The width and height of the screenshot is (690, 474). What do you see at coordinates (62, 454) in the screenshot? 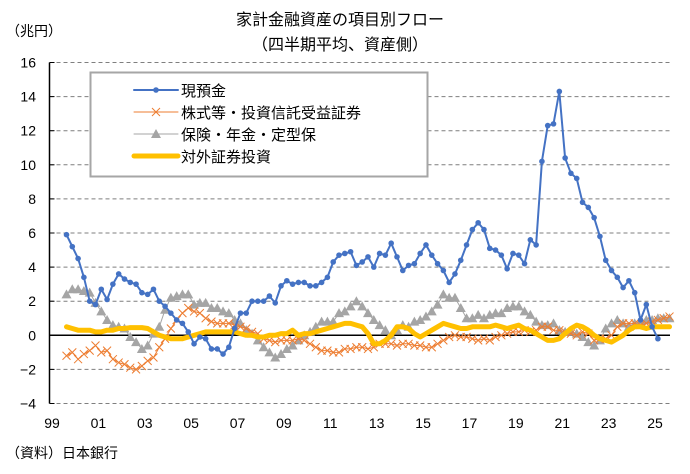
I see `source-note: （資料）日本銀行` at bounding box center [62, 454].